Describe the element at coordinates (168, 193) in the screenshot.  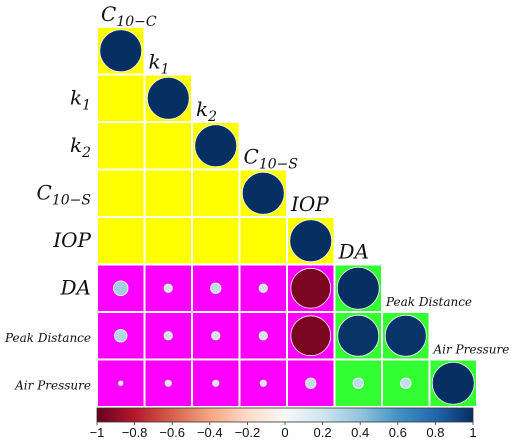
I see `cell-C10S-k1` at that location.